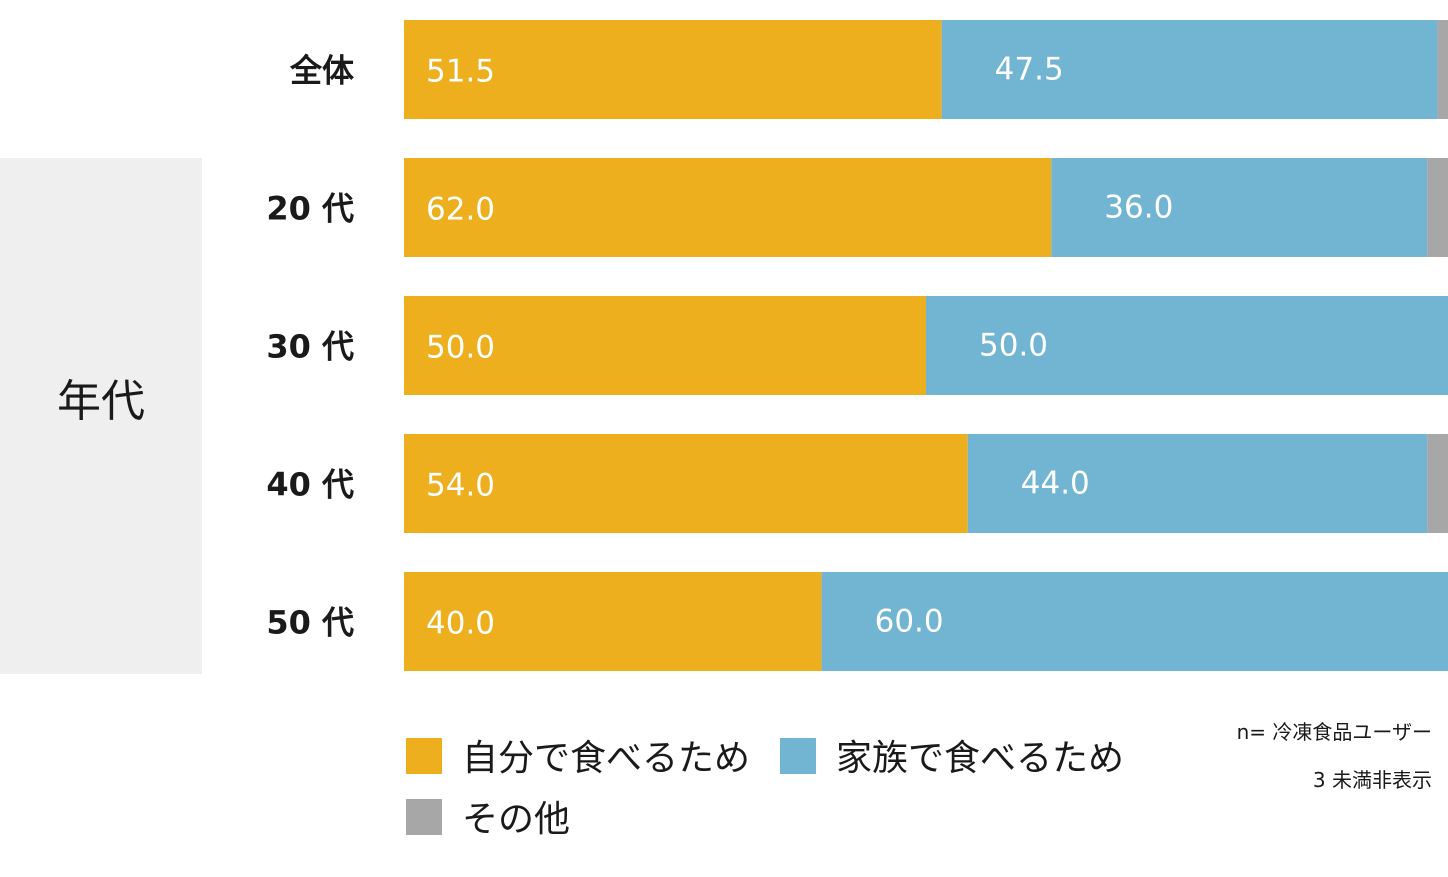  Describe the element at coordinates (980, 758) in the screenshot. I see `legend-label: 家族で食べるため` at that location.